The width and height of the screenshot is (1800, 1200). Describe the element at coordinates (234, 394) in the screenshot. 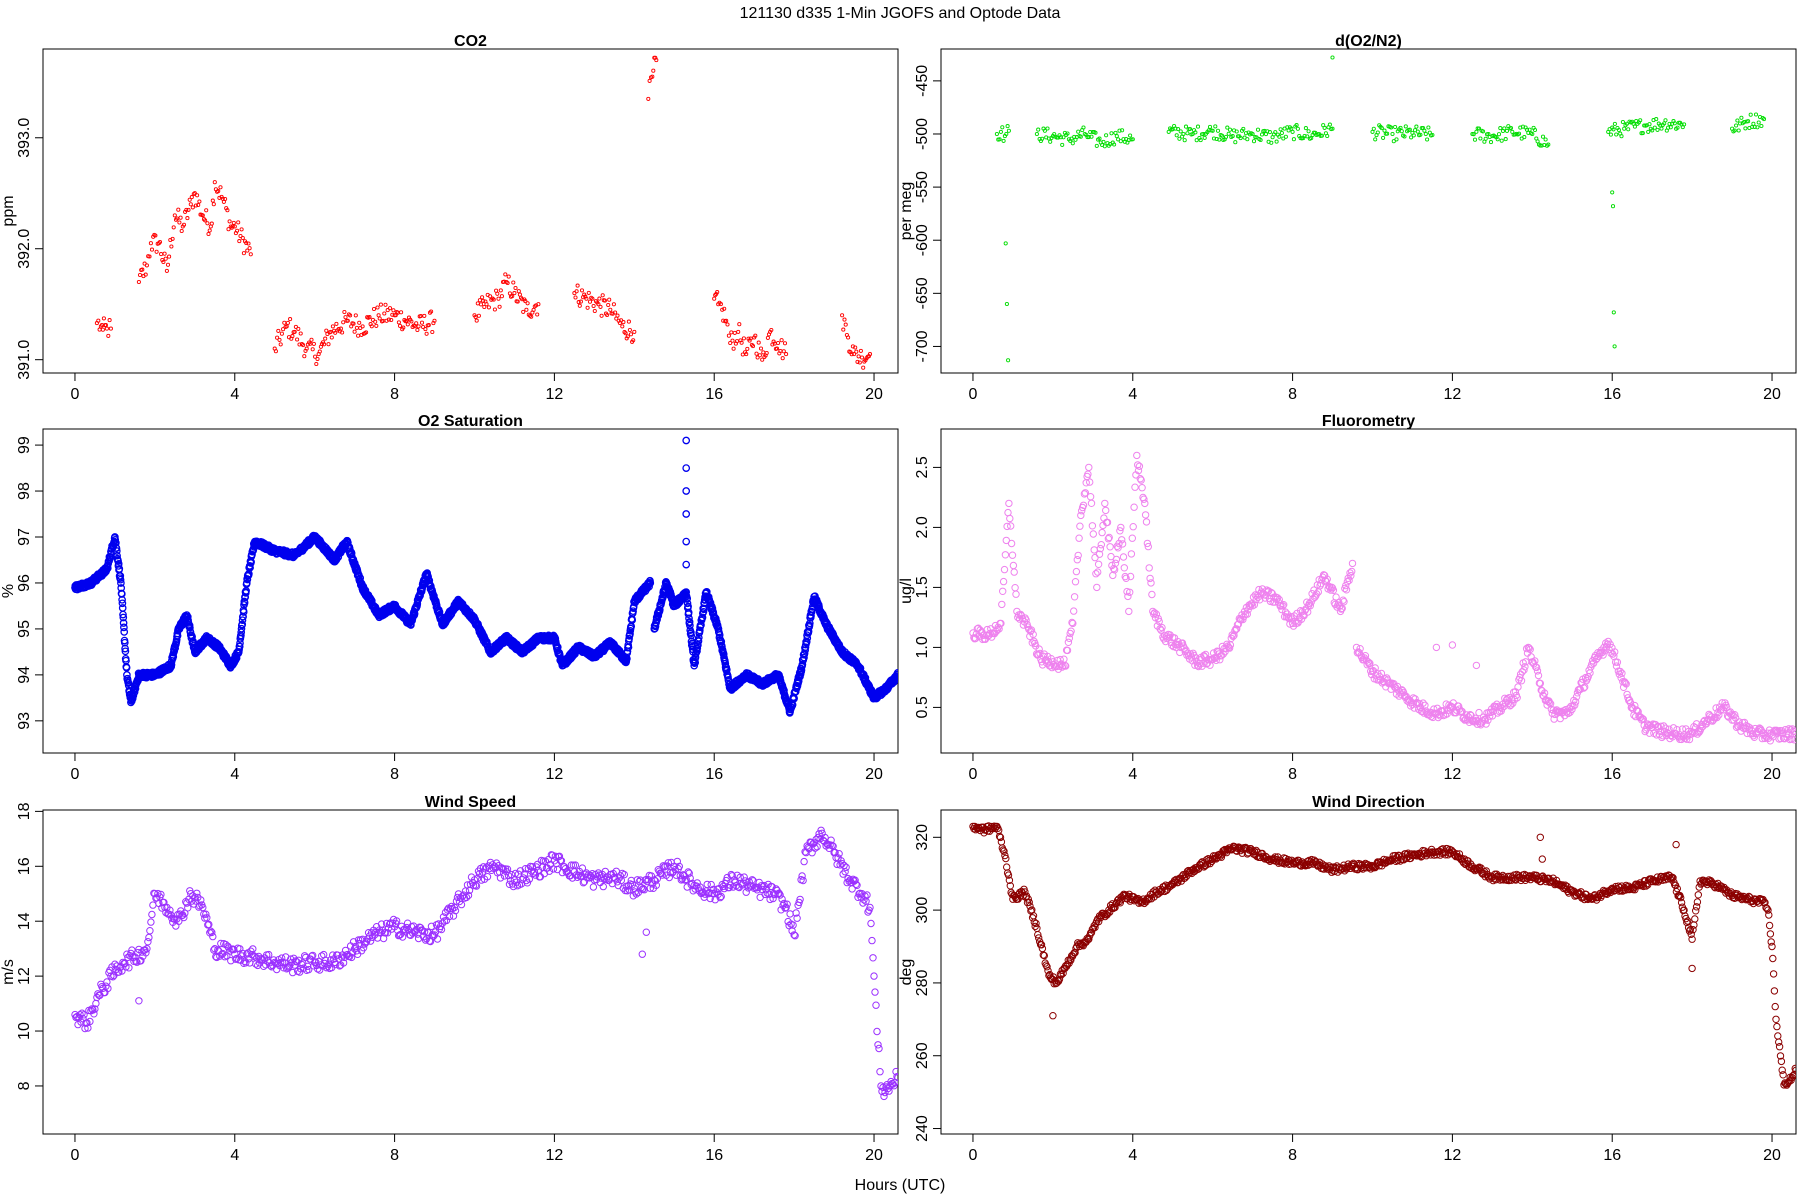

I see `co2-x-tick-label: 4` at that location.